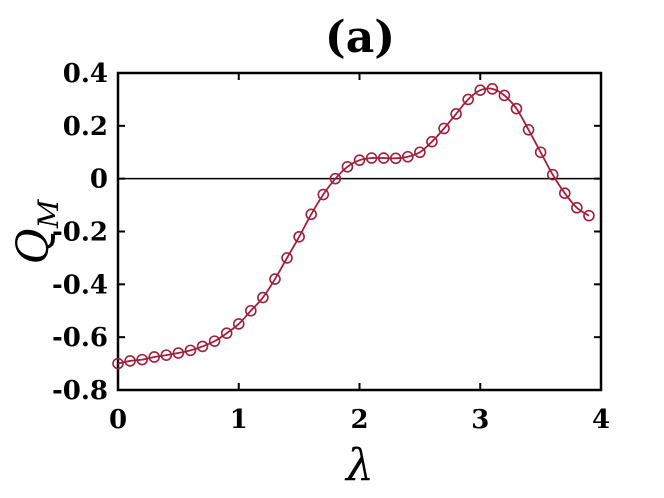 This screenshot has width=664, height=498. What do you see at coordinates (360, 37) in the screenshot?
I see `chart-title: (a)` at bounding box center [360, 37].